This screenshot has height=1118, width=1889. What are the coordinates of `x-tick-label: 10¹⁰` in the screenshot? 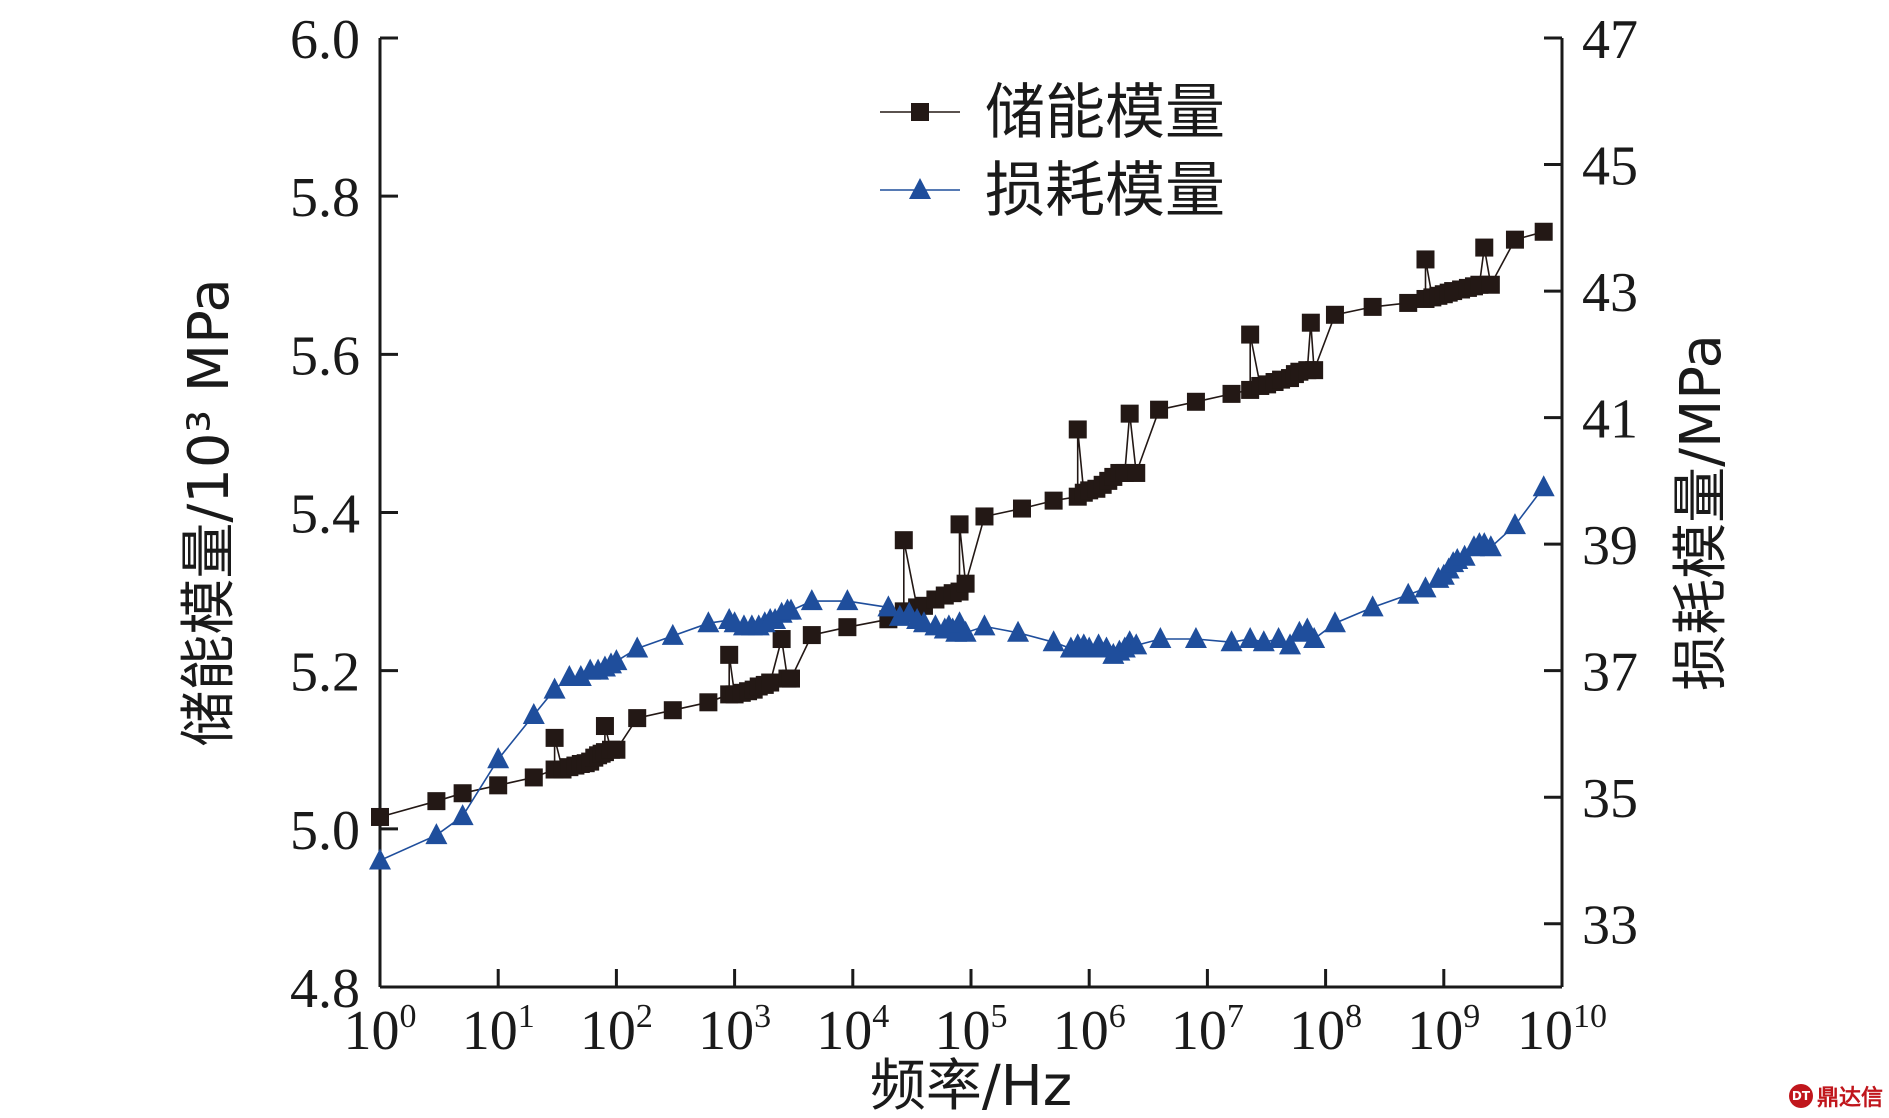 It's located at (1562, 1030).